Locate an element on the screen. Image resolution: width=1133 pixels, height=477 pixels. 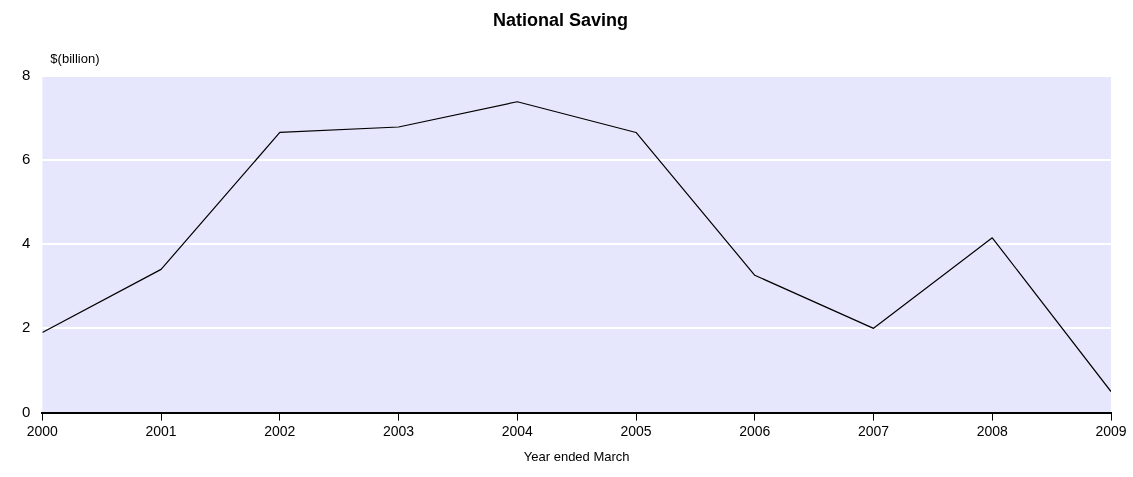
x-tick-label: 2007 is located at coordinates (873, 430).